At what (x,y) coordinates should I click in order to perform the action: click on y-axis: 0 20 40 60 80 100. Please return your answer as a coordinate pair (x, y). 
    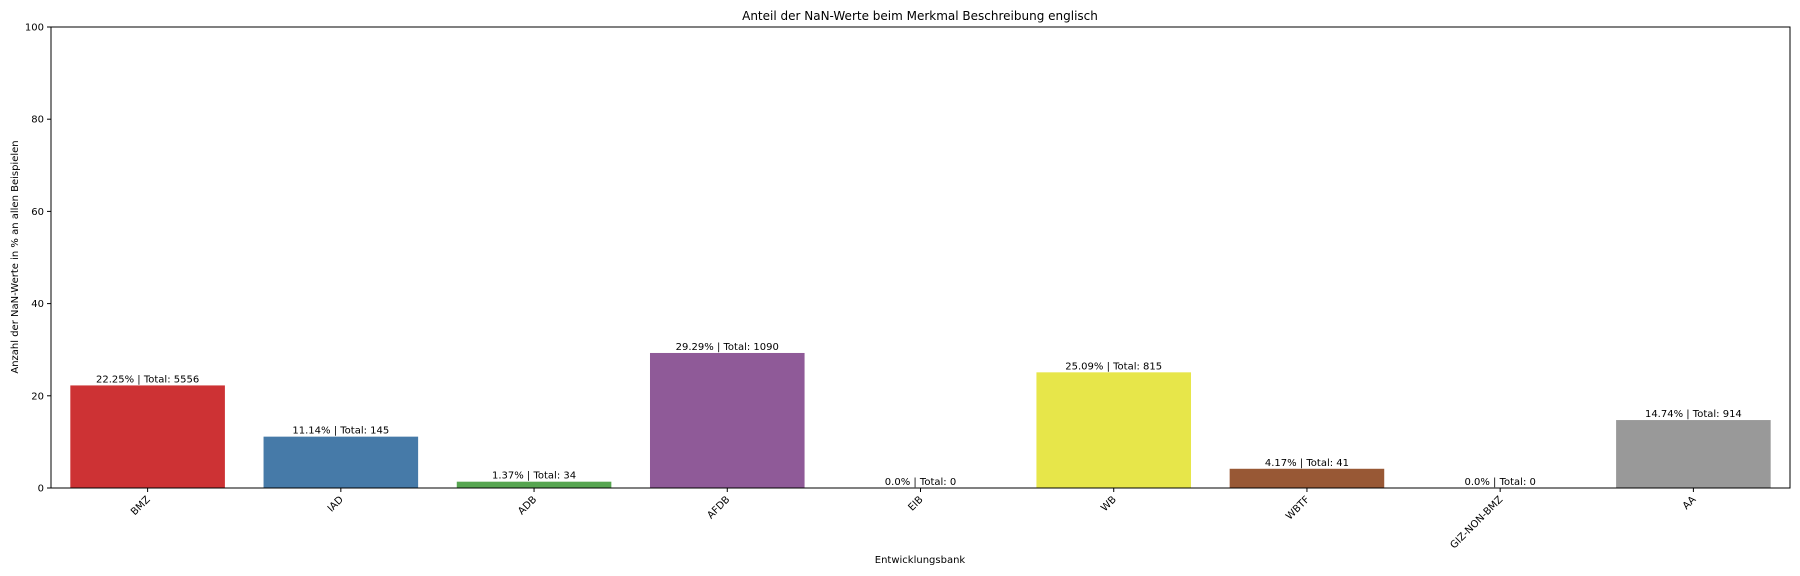
    Looking at the image, I should click on (38, 259).